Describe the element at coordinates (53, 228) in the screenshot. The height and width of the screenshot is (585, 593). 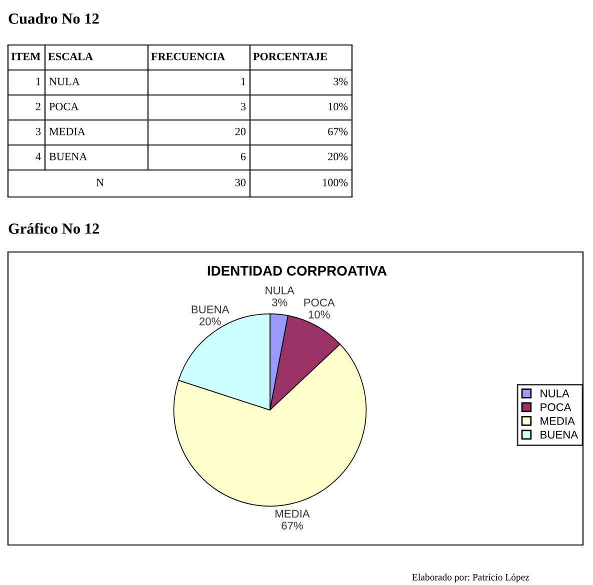
I see `text: Gráfico No 12` at that location.